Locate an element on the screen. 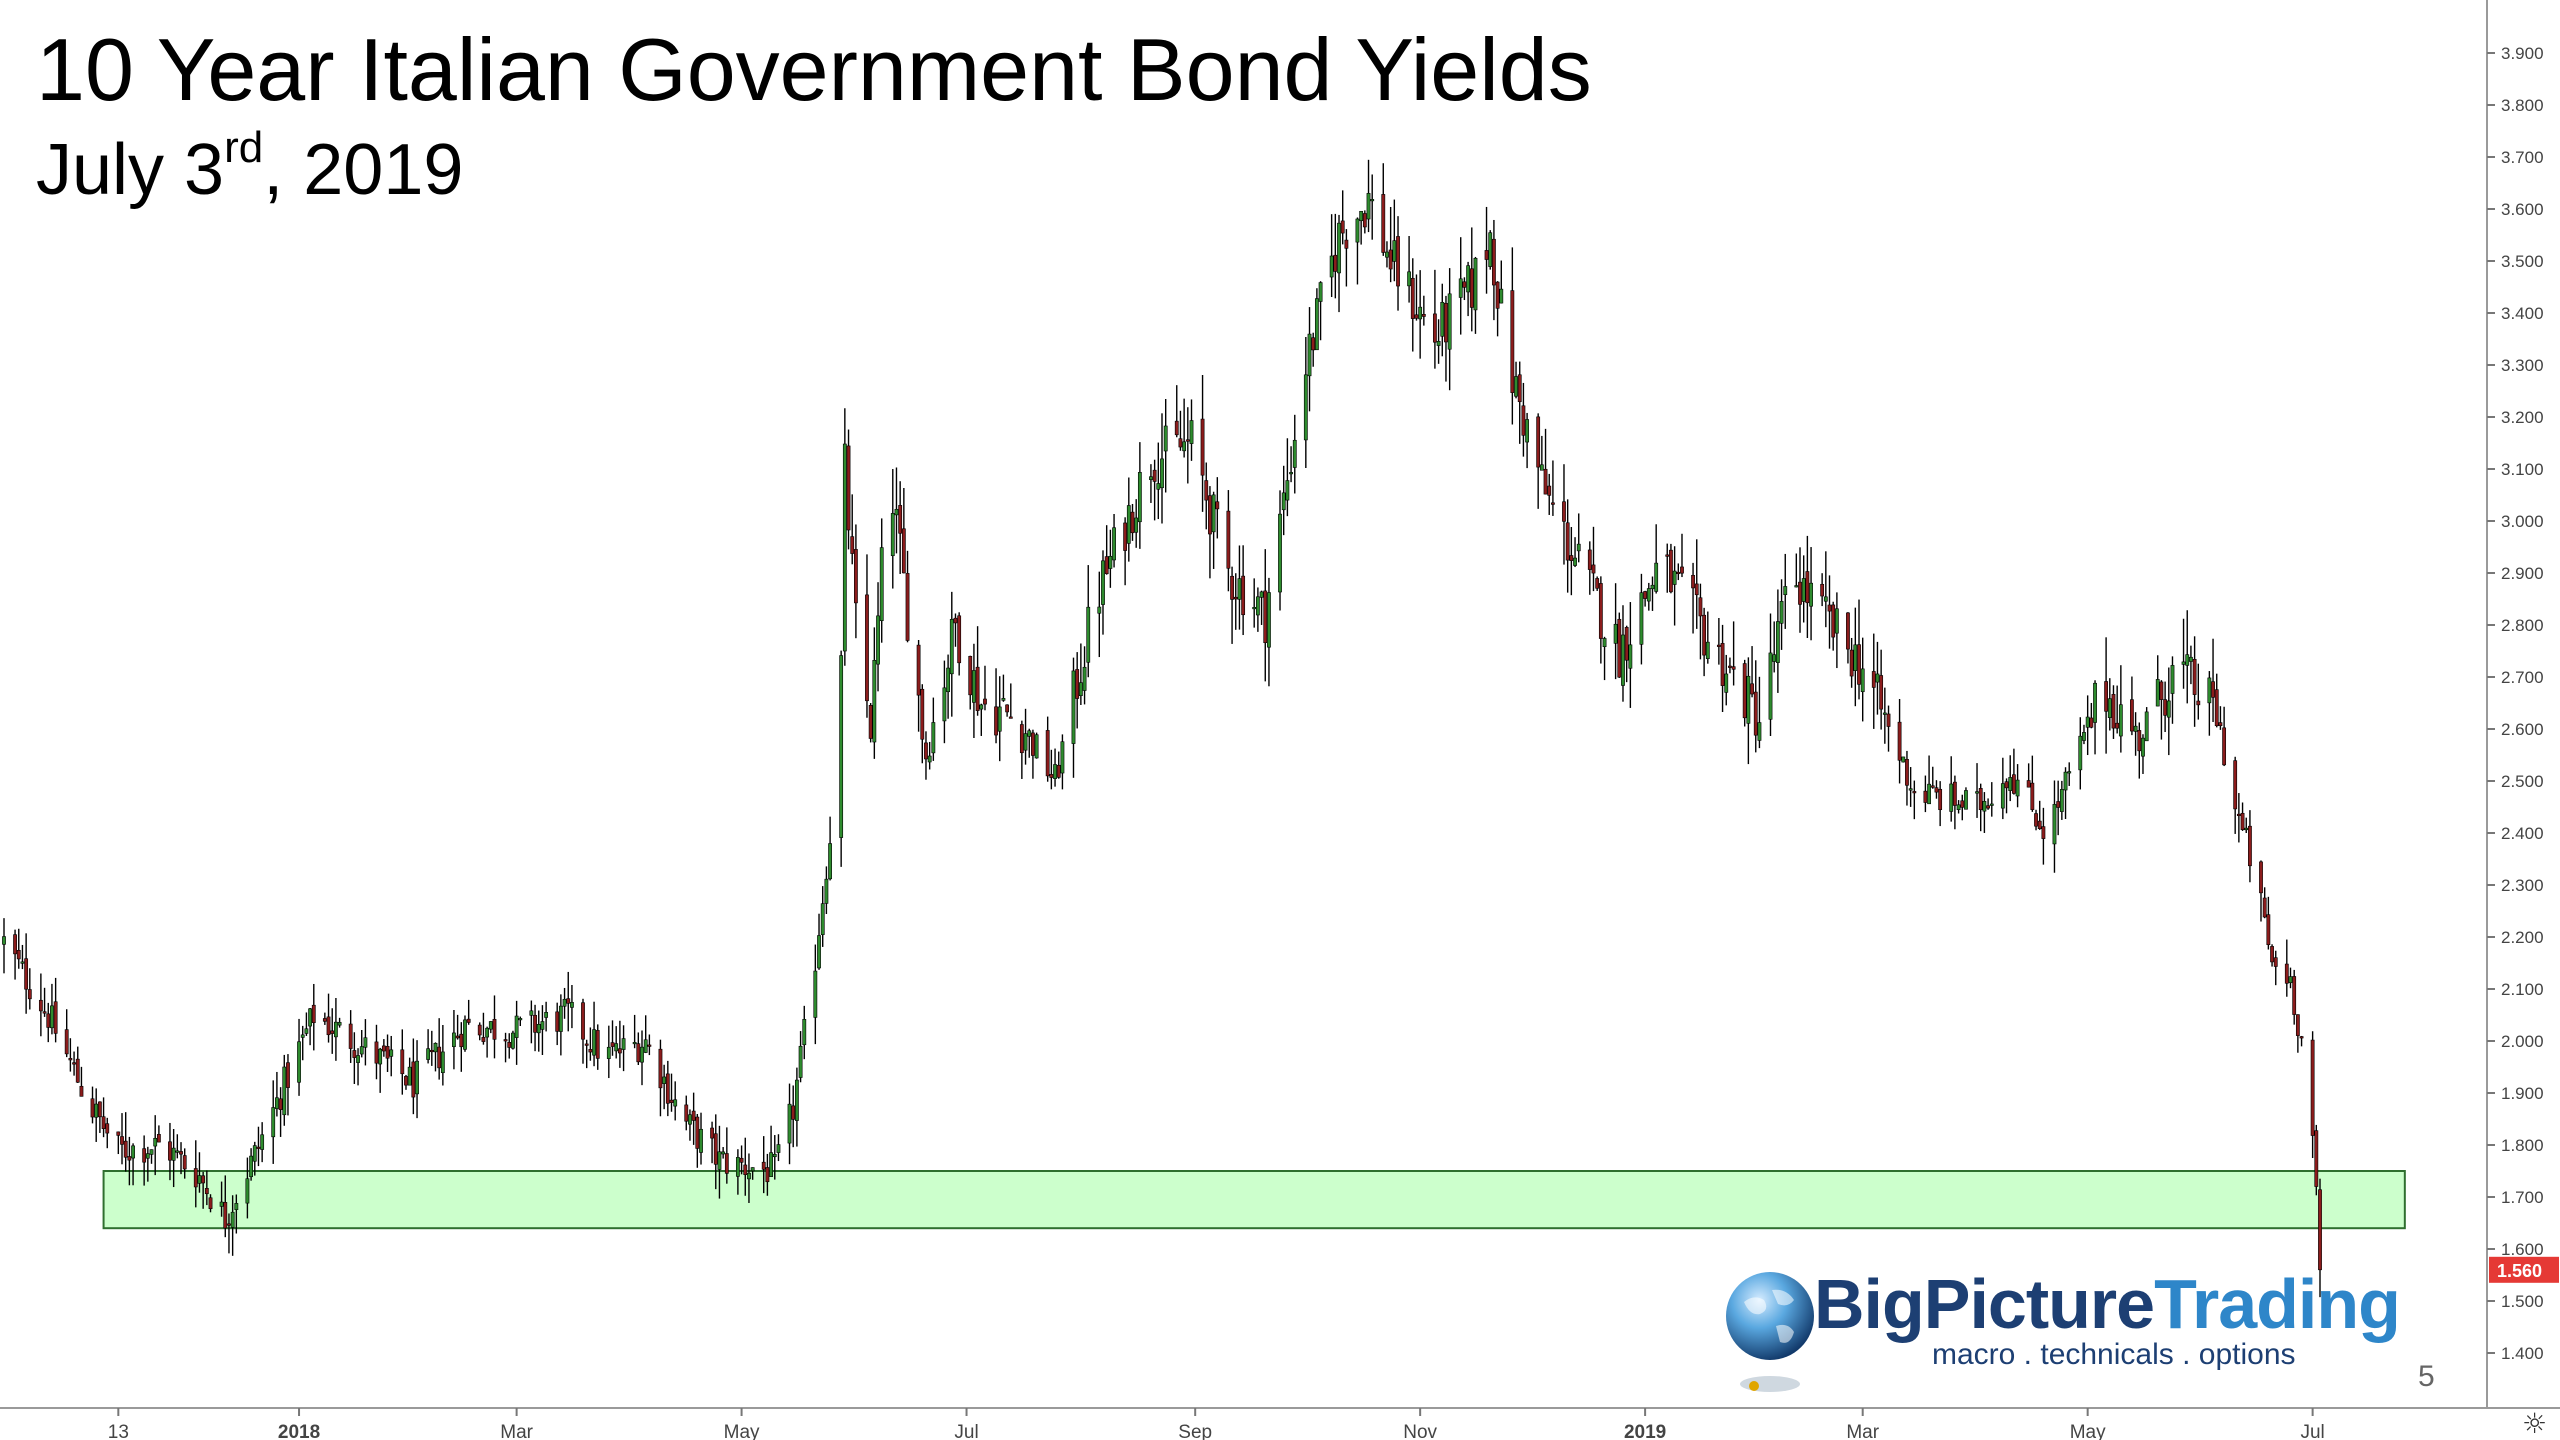 This screenshot has width=2560, height=1440. chart-title: 10 Year Italian Government Bond Yields is located at coordinates (814, 69).